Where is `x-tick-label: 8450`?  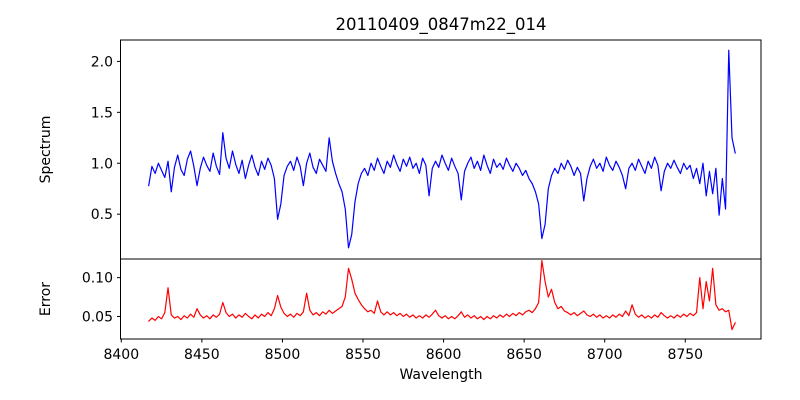 x-tick-label: 8450 is located at coordinates (202, 355).